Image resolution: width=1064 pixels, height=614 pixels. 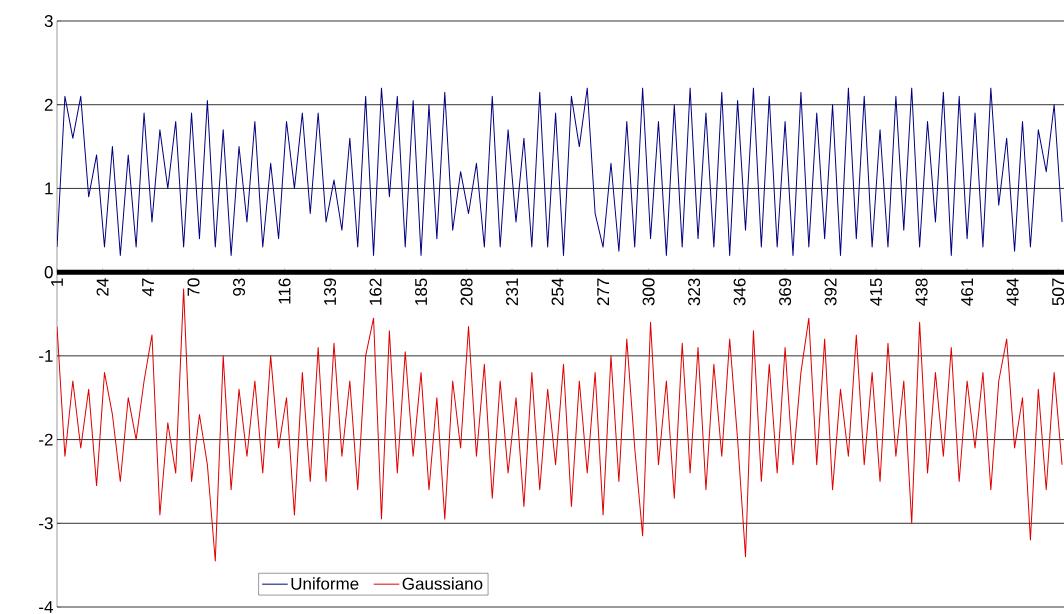 What do you see at coordinates (193, 287) in the screenshot?
I see `x-tick-label: 70` at bounding box center [193, 287].